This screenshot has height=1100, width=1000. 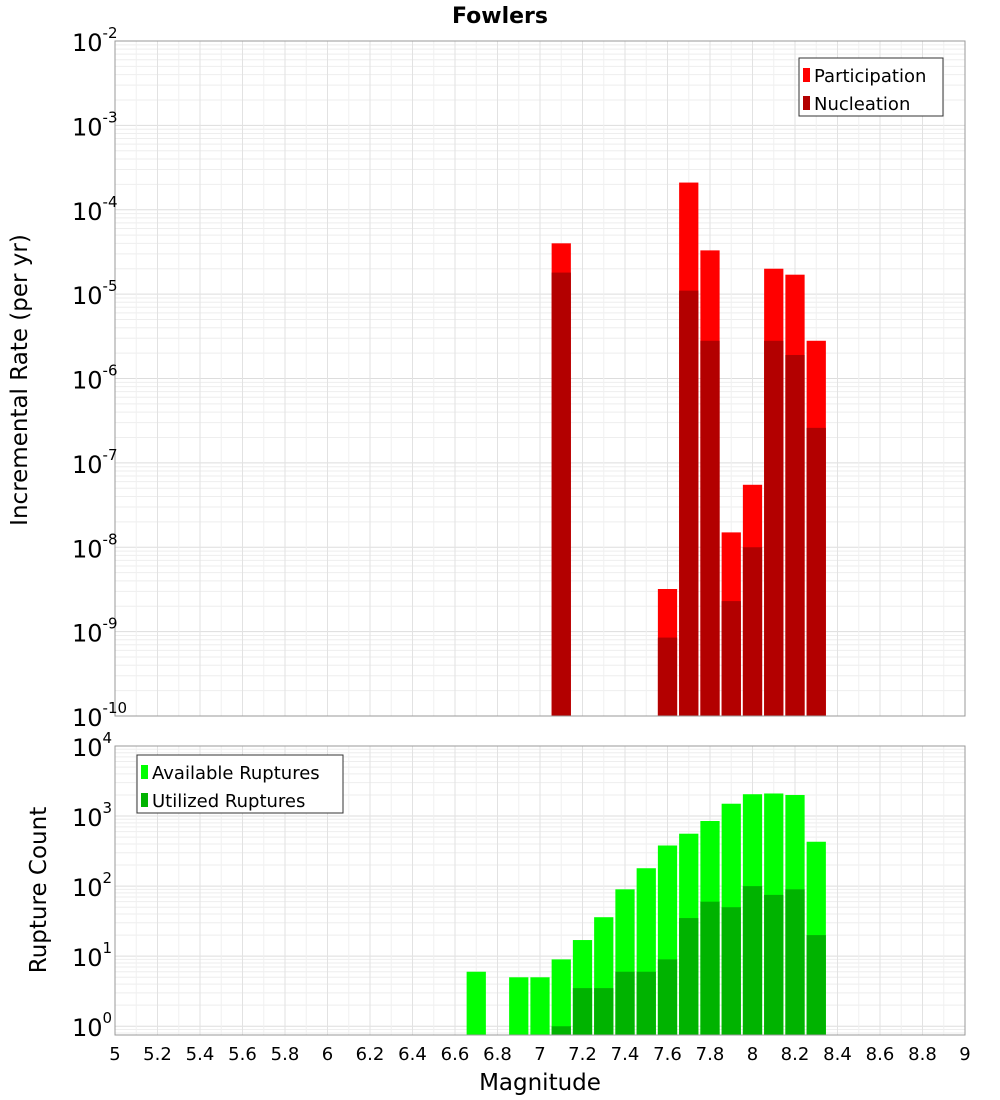 What do you see at coordinates (242, 1054) in the screenshot?
I see `x-tick-label: 5.6` at bounding box center [242, 1054].